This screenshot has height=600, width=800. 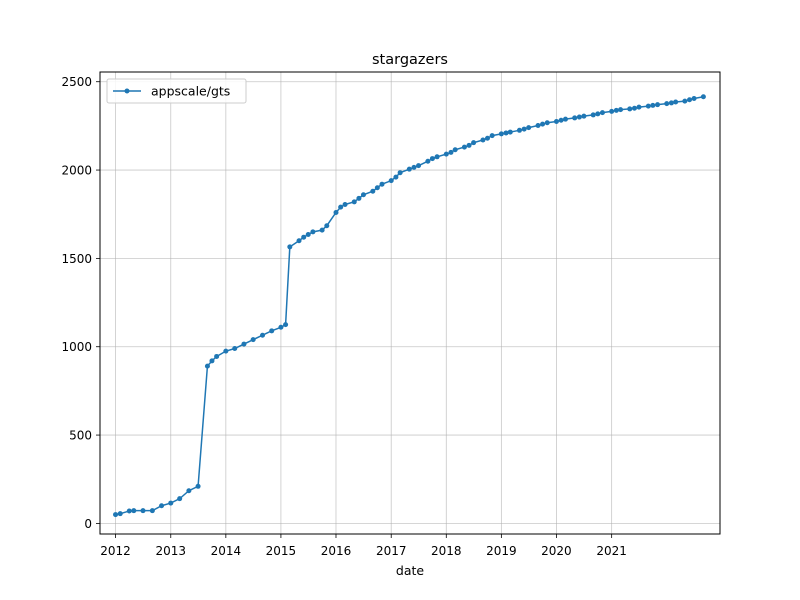 What do you see at coordinates (501, 551) in the screenshot?
I see `x-tick-label: 2019` at bounding box center [501, 551].